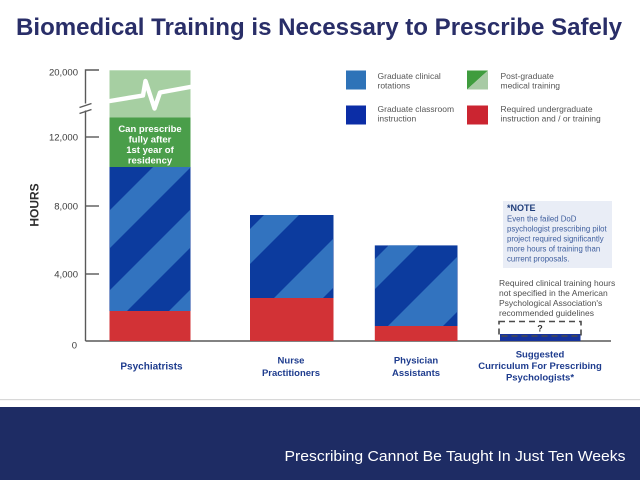 The image size is (640, 480). What do you see at coordinates (542, 219) in the screenshot?
I see `svg-text: Even the failed DoD` at bounding box center [542, 219].